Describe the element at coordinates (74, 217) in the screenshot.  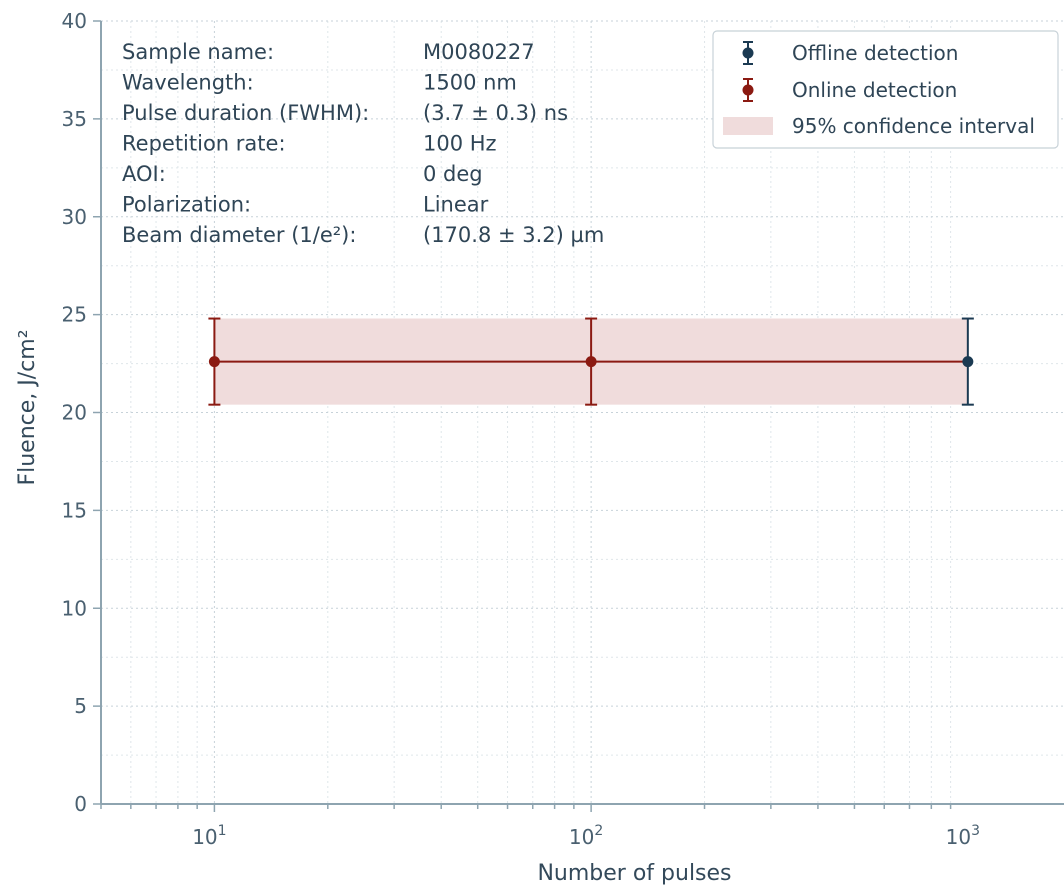
I see `y-tick-label: 30` at that location.